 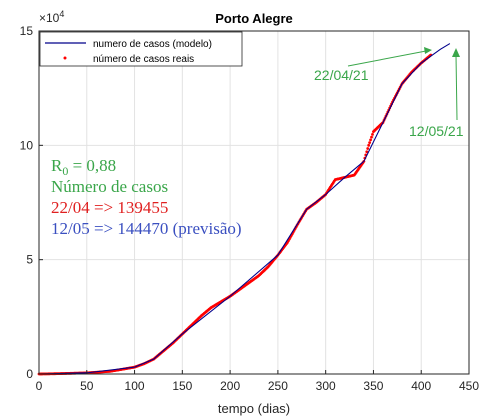 I want to click on r0-value: = 0,88, so click(x=92, y=165).